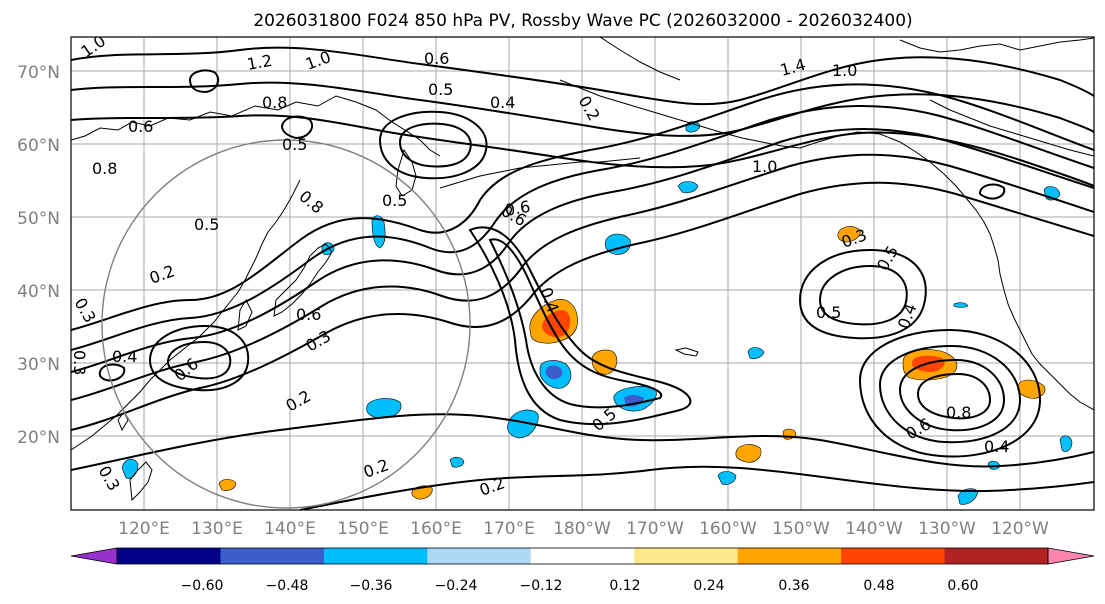  Describe the element at coordinates (655, 529) in the screenshot. I see `lon-label: 170°W` at that location.